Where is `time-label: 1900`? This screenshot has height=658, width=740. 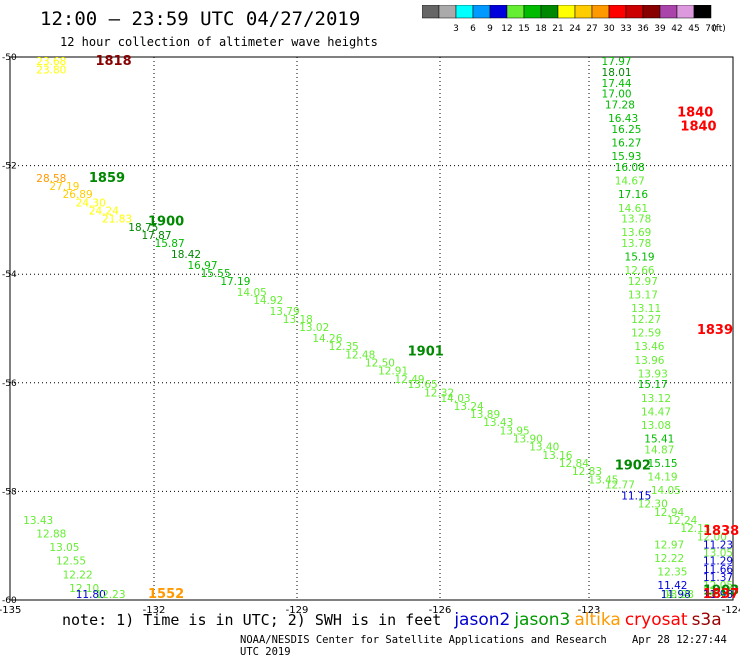
time-label: 1900 is located at coordinates (166, 221).